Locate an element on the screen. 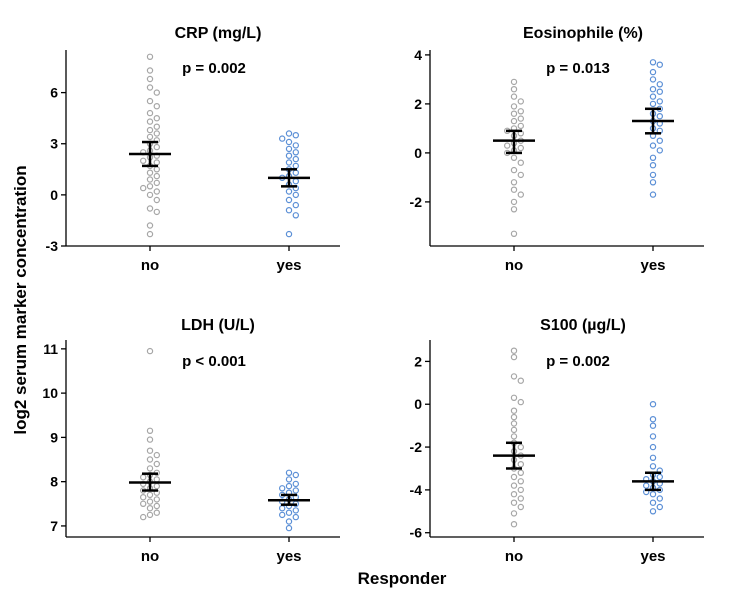  y-tick-label: 0 is located at coordinates (418, 404).